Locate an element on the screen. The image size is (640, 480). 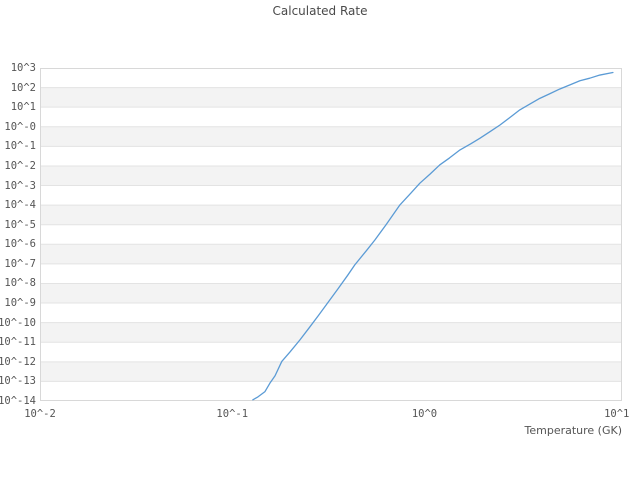
x-tick-label: 10^-1 is located at coordinates (232, 414).